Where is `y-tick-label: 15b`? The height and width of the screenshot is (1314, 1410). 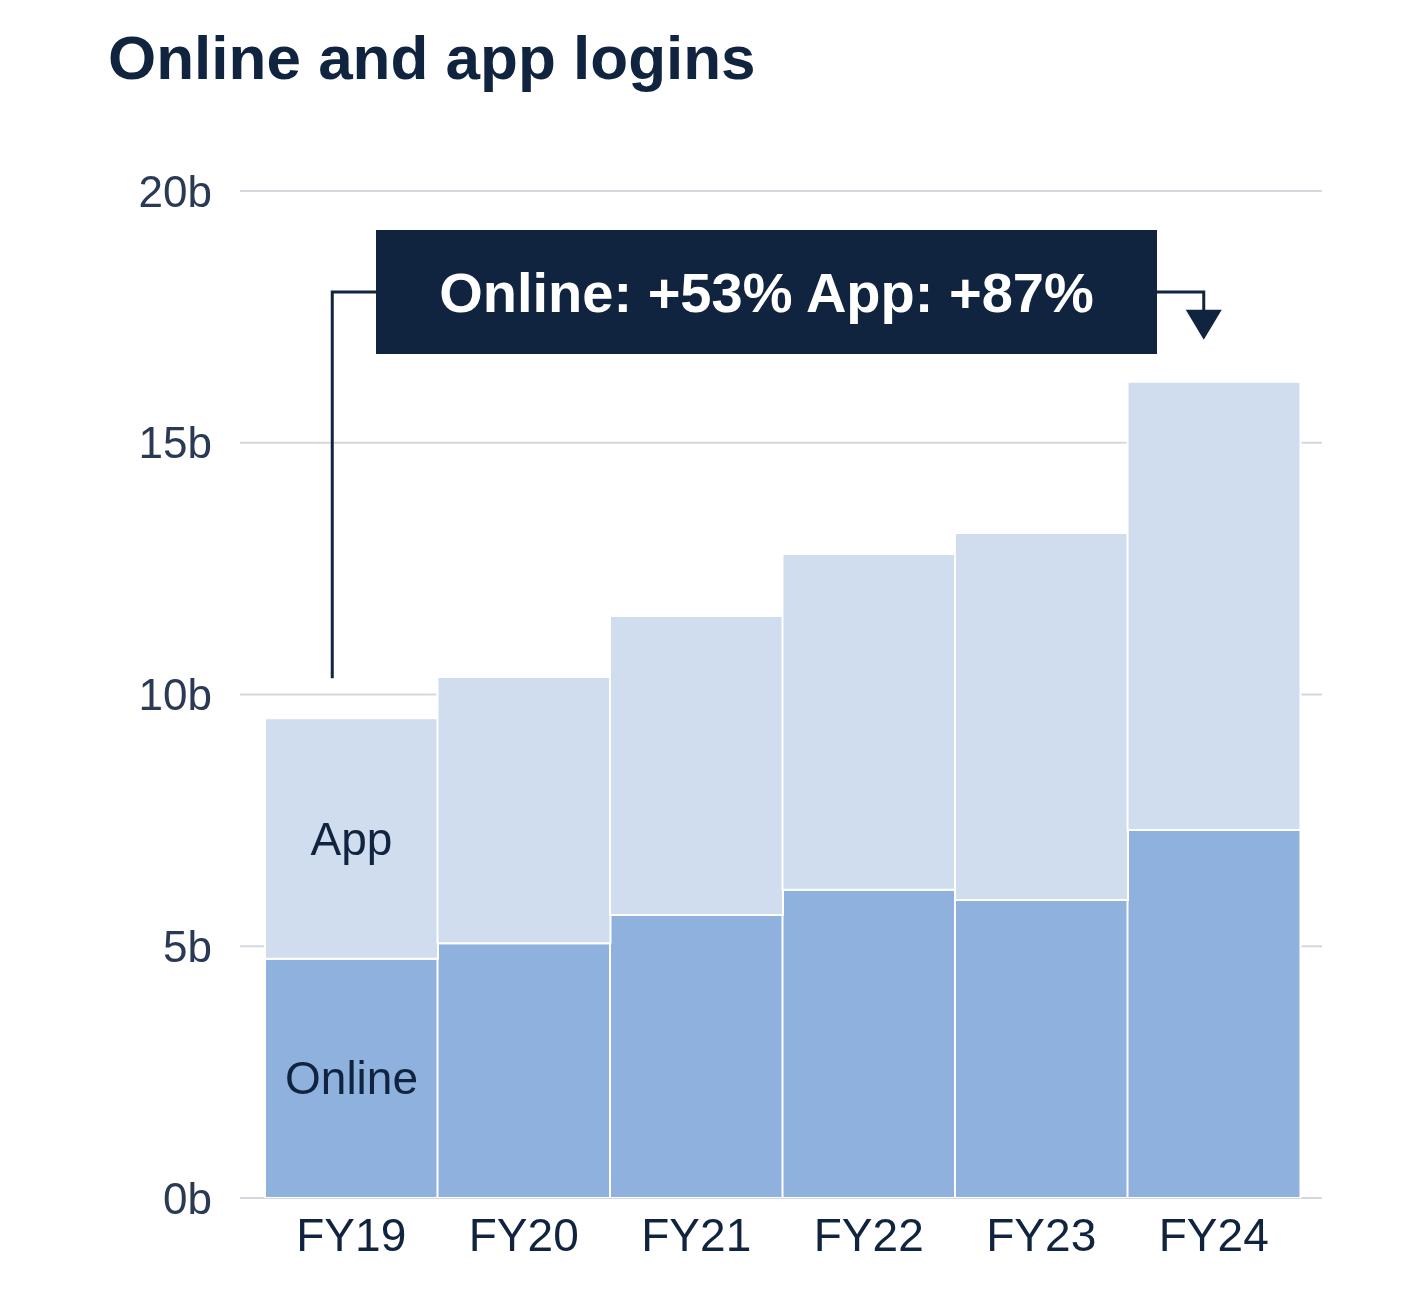
y-tick-label: 15b is located at coordinates (175, 443).